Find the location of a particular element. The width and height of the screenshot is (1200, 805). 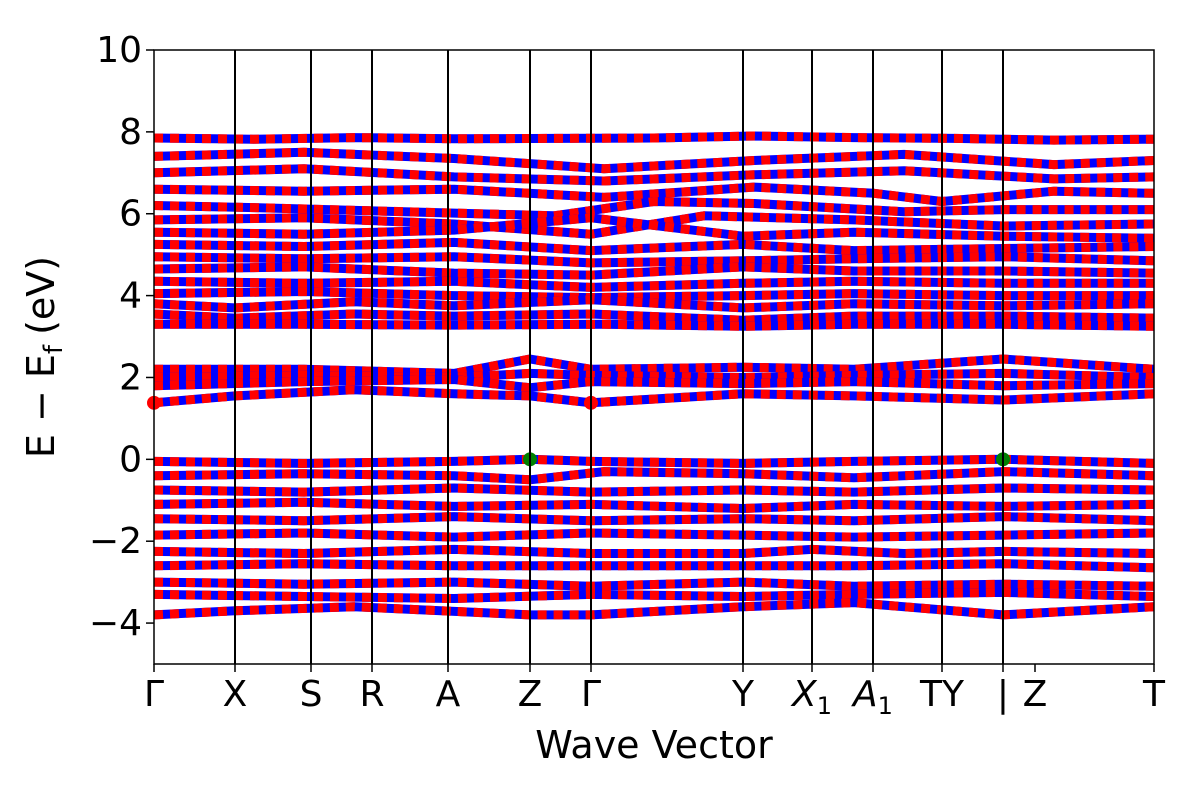

y-tick-label-1: −2 is located at coordinates (115, 541).